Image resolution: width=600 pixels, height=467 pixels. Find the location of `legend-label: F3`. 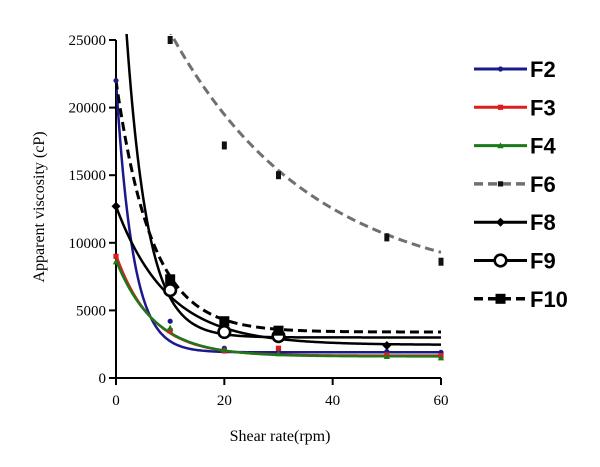

legend-label: F3 is located at coordinates (543, 107).